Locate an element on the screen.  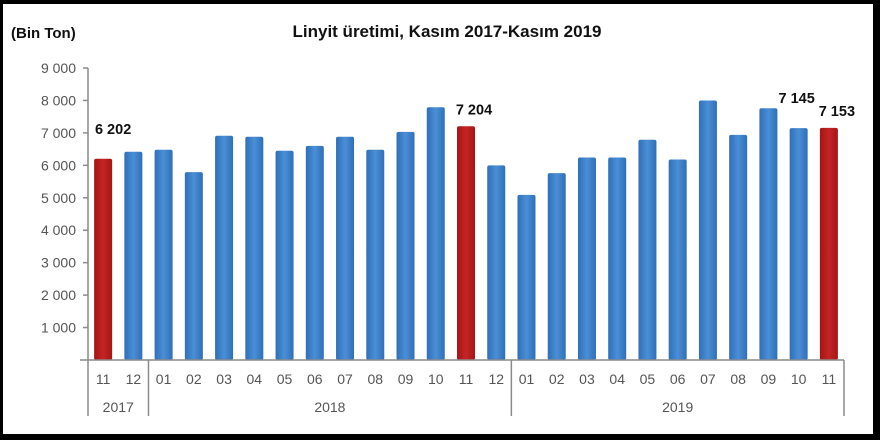
unit-label: (Bin Ton) is located at coordinates (43, 33).